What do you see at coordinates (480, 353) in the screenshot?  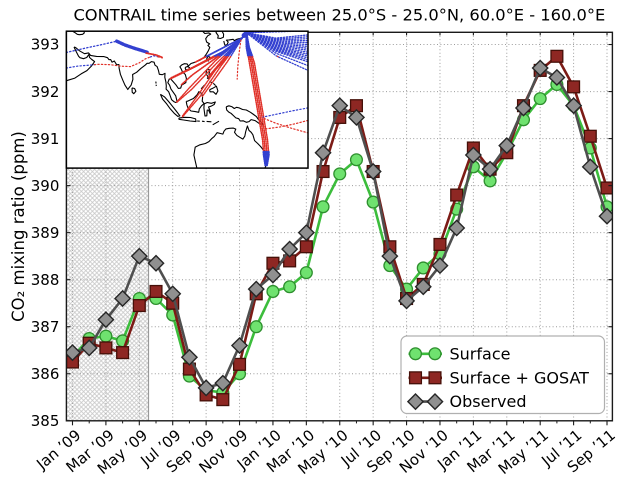 I see `legend-label: Surface` at bounding box center [480, 353].